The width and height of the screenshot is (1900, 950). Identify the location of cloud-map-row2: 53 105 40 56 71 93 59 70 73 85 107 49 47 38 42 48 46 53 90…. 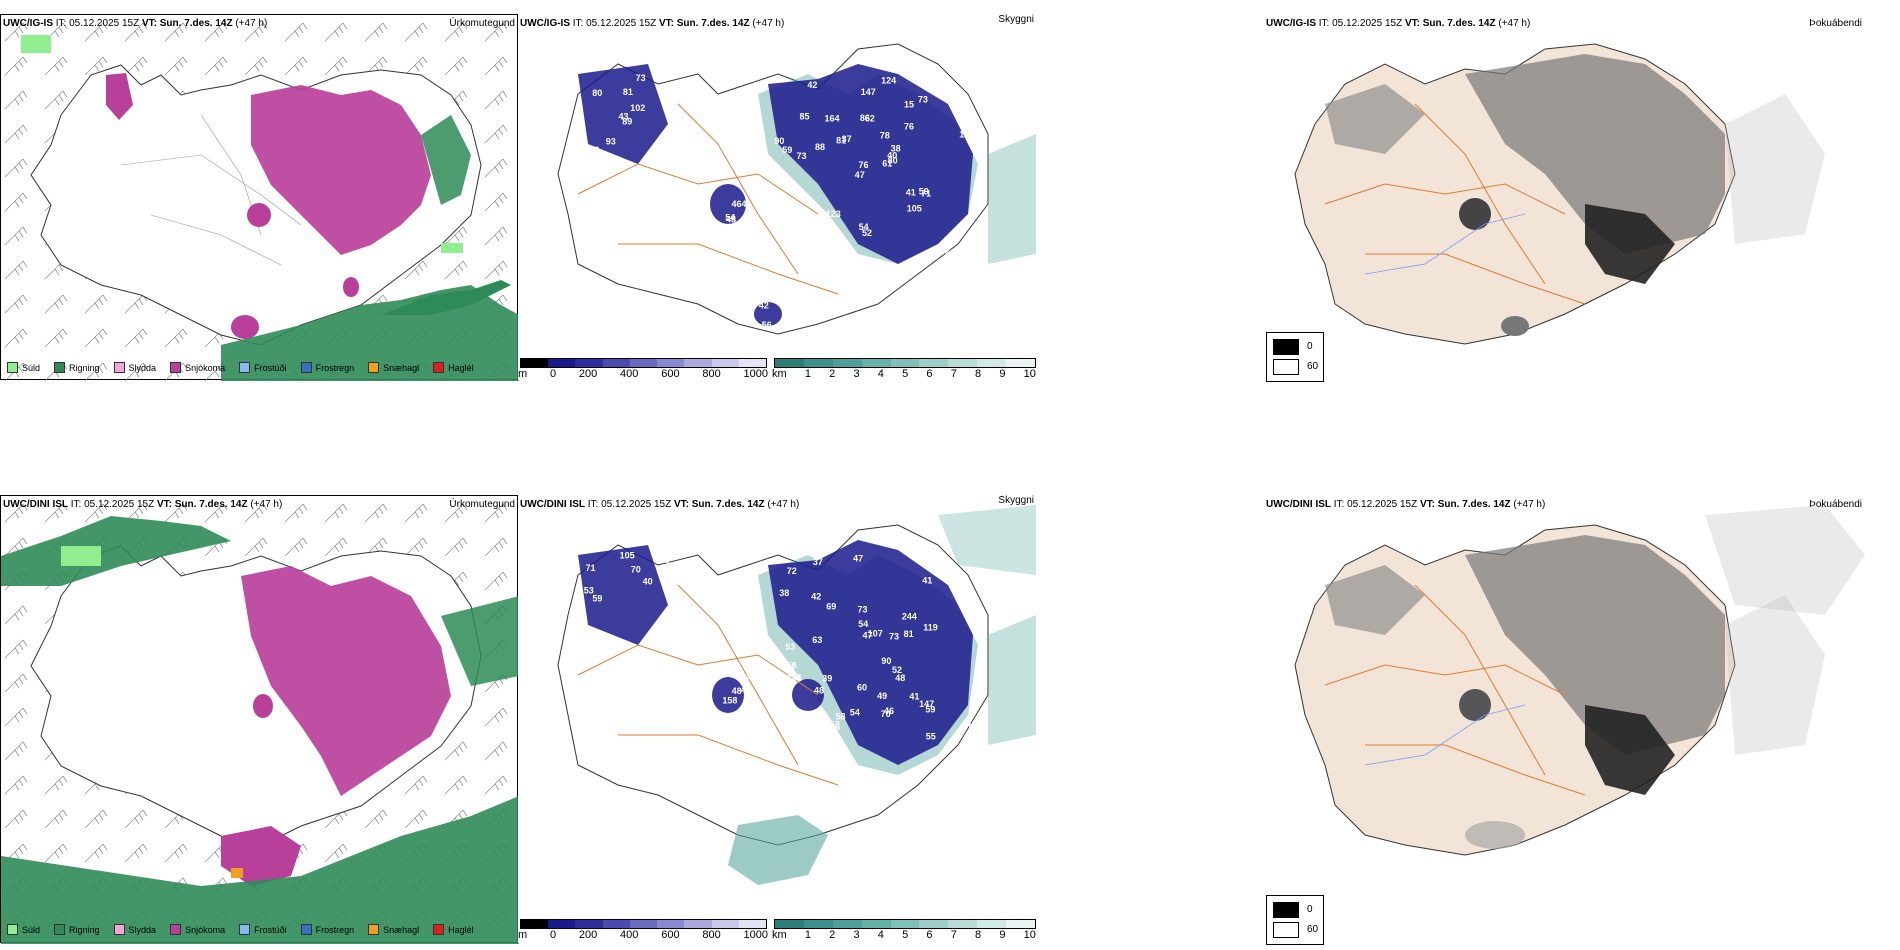
(796, 695).